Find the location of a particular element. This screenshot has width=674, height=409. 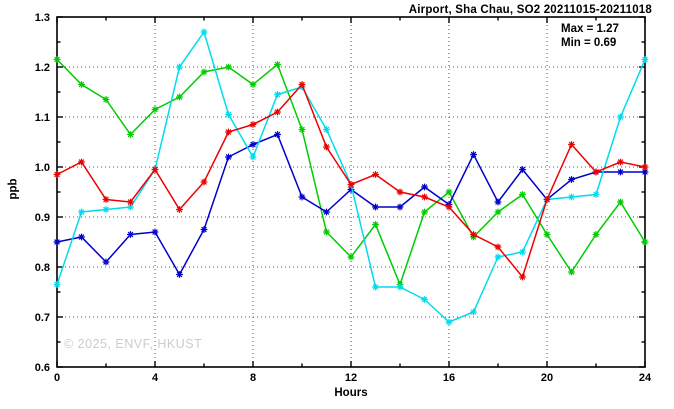

min-value-label: Min = 0.69 is located at coordinates (589, 43).